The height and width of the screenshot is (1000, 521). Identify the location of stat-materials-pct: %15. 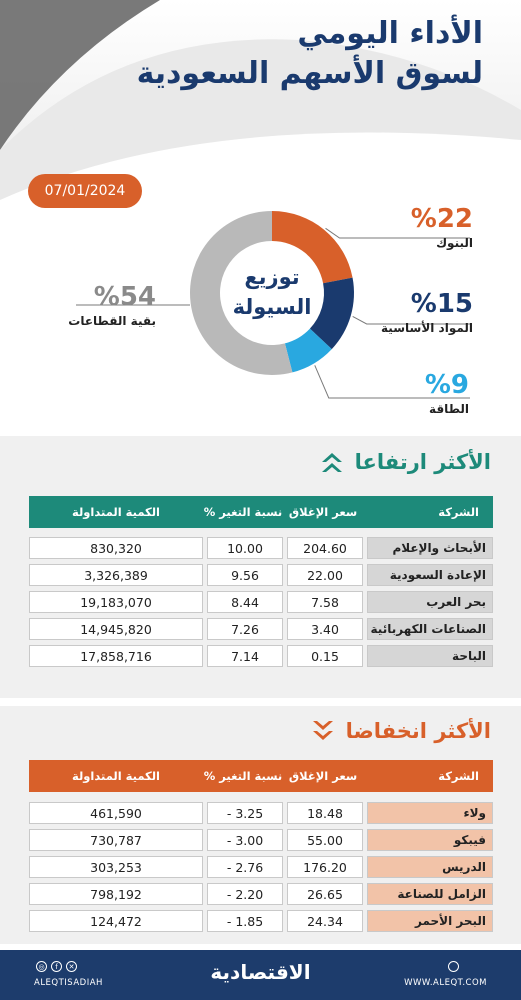
(441, 304).